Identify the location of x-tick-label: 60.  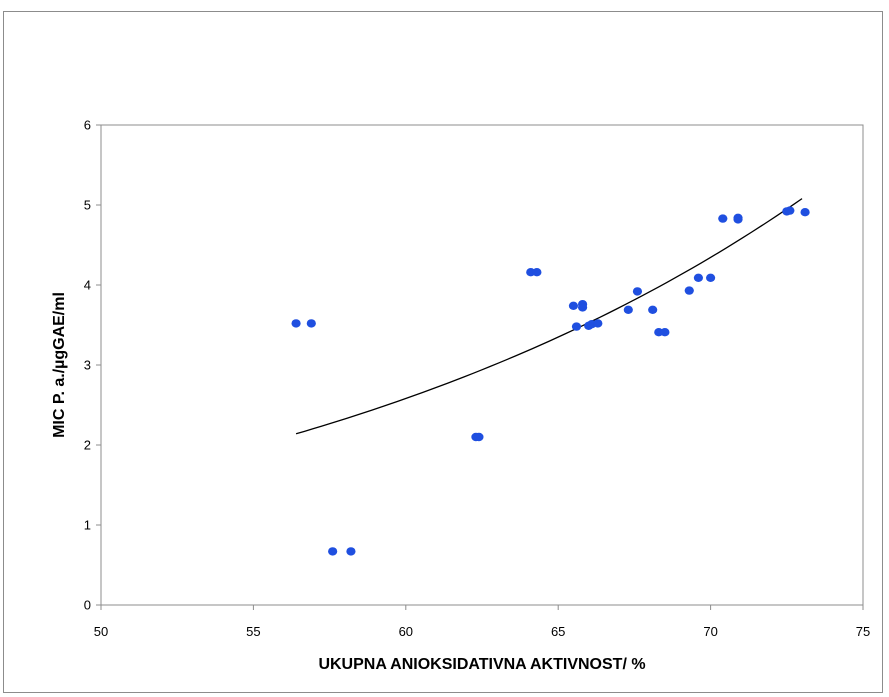
(406, 631).